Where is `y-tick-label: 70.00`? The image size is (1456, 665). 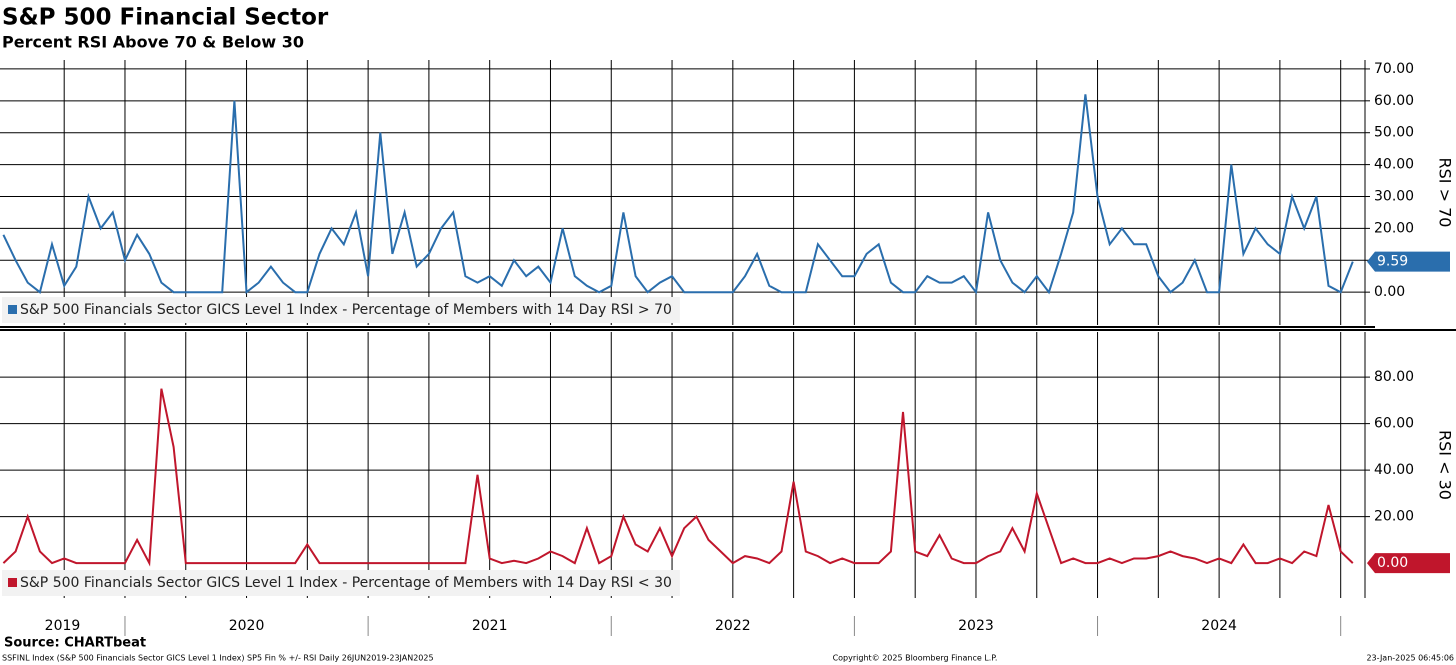
y-tick-label: 70.00 is located at coordinates (1394, 69).